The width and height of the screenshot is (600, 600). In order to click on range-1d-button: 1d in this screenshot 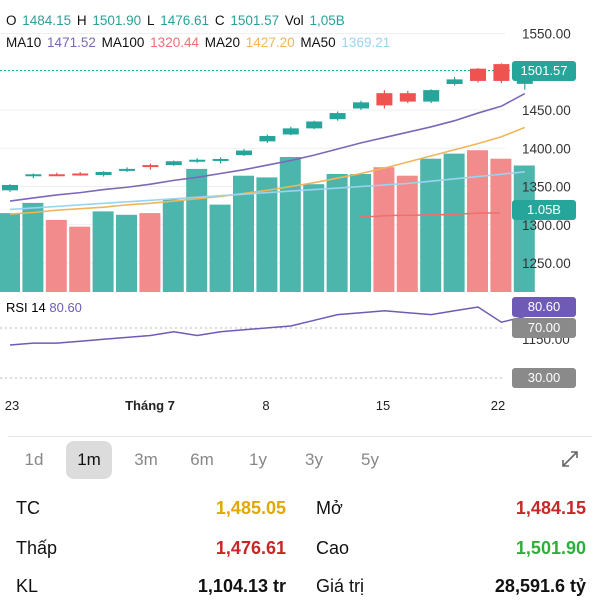, I will do `click(34, 459)`.